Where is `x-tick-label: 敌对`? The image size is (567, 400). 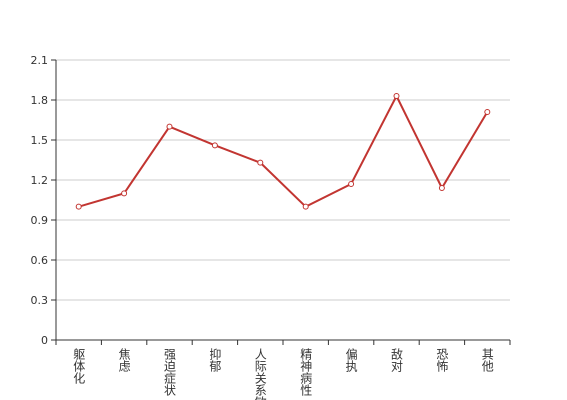
x-tick-label: 敌对 is located at coordinates (397, 359).